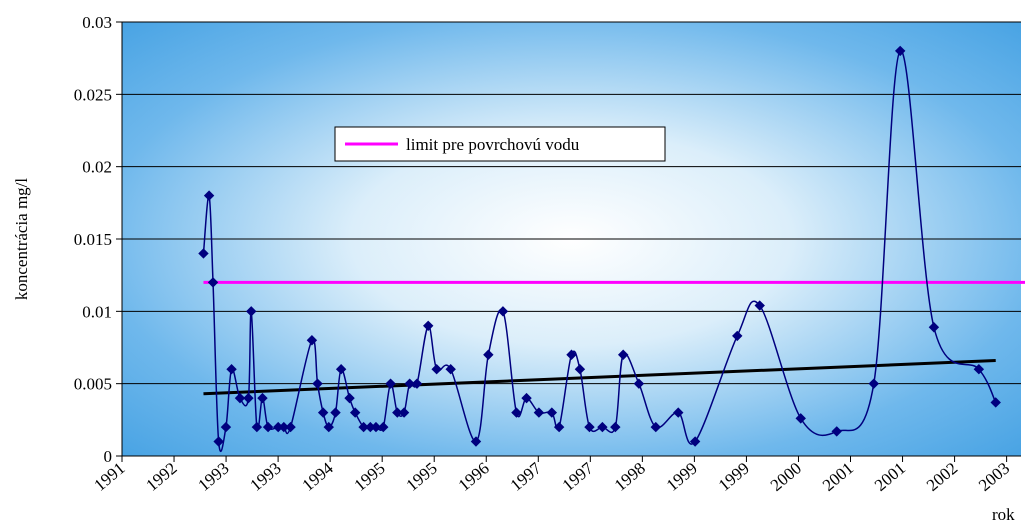  Describe the element at coordinates (97, 311) in the screenshot. I see `y-tick-label: 0.01` at that location.